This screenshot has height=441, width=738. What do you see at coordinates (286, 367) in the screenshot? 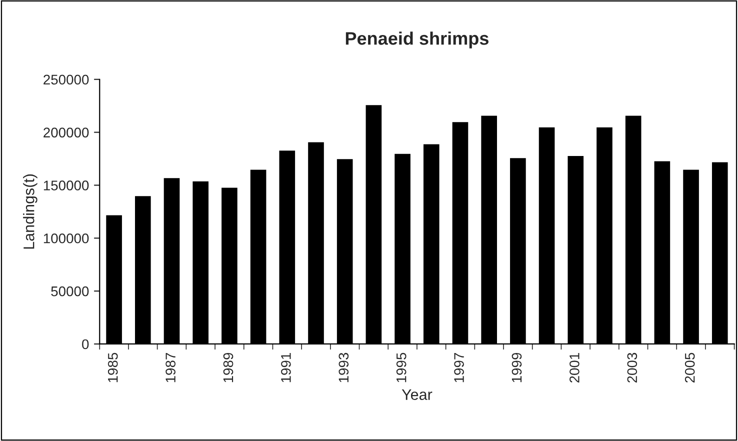
I see `x-tick-label: 1991` at bounding box center [286, 367].